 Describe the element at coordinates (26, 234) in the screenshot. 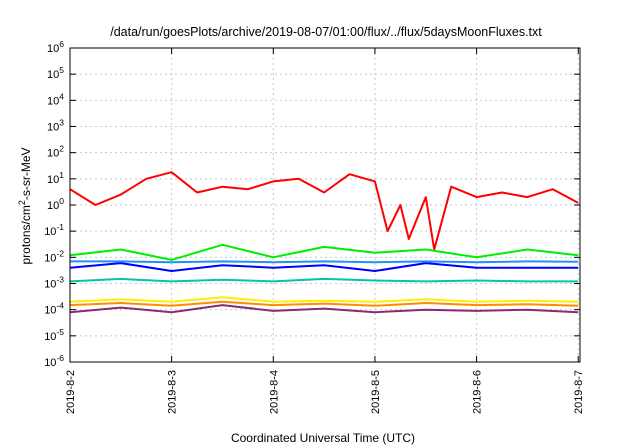

I see `y-axis-label-main: protons/cm` at that location.